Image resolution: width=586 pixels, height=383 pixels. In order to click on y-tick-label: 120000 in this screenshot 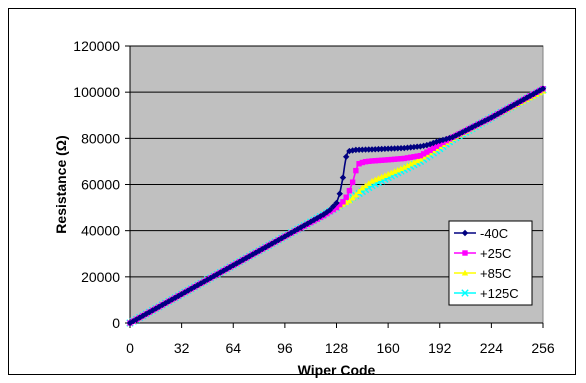, I will do `click(96, 46)`.